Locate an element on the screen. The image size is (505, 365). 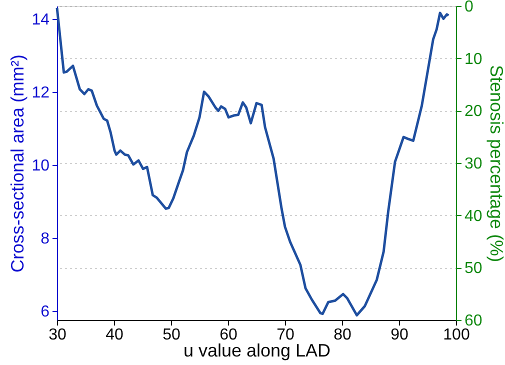
x-tick-label: 60 is located at coordinates (229, 335).